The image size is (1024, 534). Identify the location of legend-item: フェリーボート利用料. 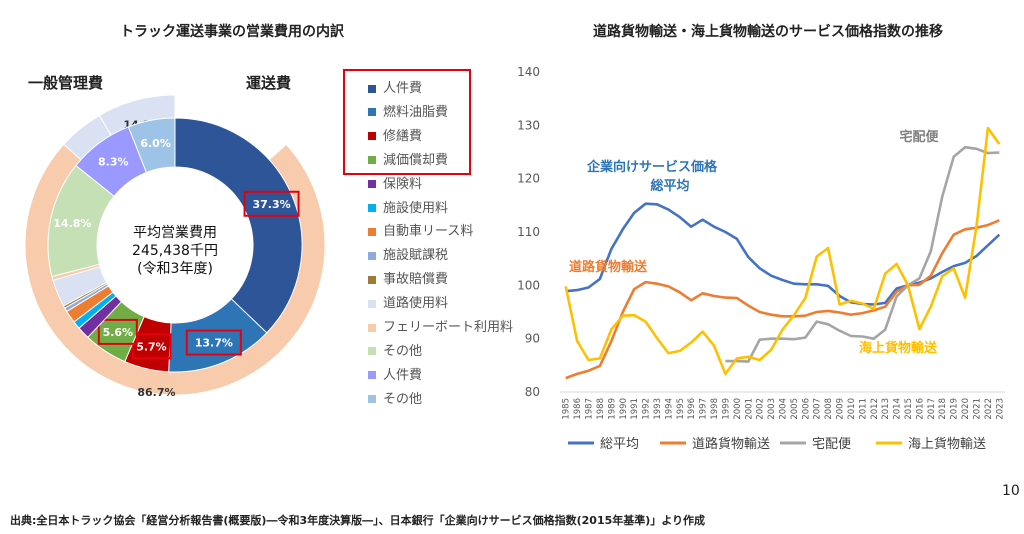
(440, 325).